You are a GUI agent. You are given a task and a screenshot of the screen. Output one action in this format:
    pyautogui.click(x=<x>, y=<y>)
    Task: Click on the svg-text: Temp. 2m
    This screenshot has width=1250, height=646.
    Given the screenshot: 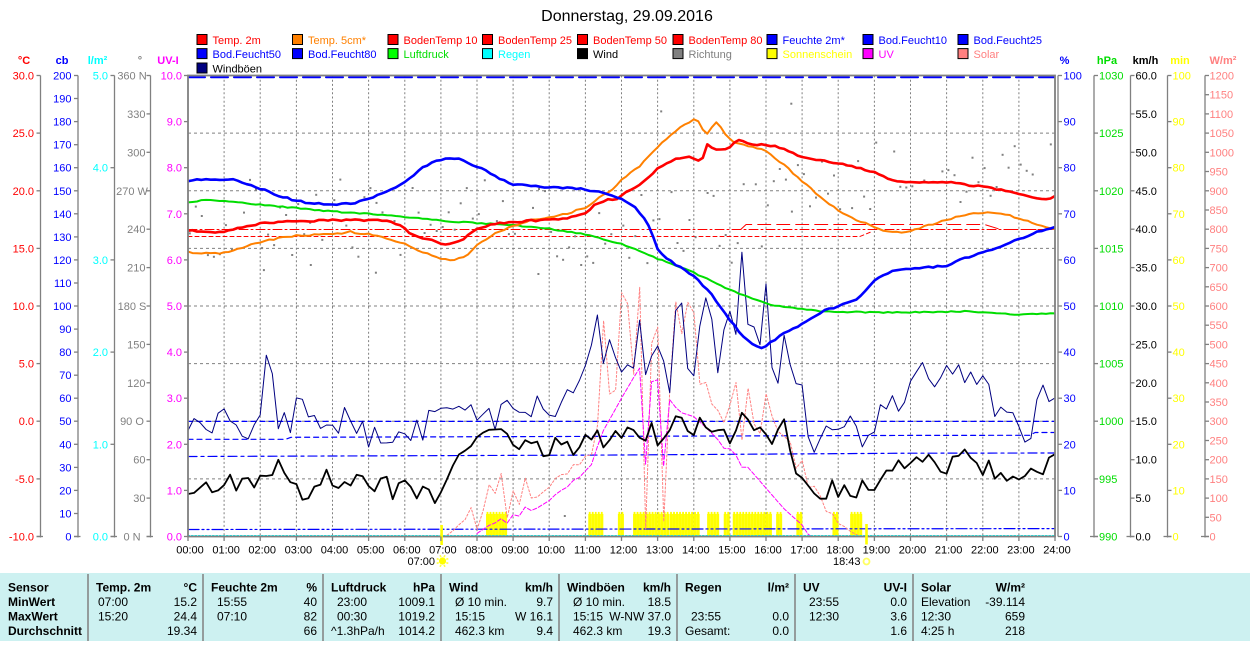 What is the action you would take?
    pyautogui.click(x=123, y=587)
    